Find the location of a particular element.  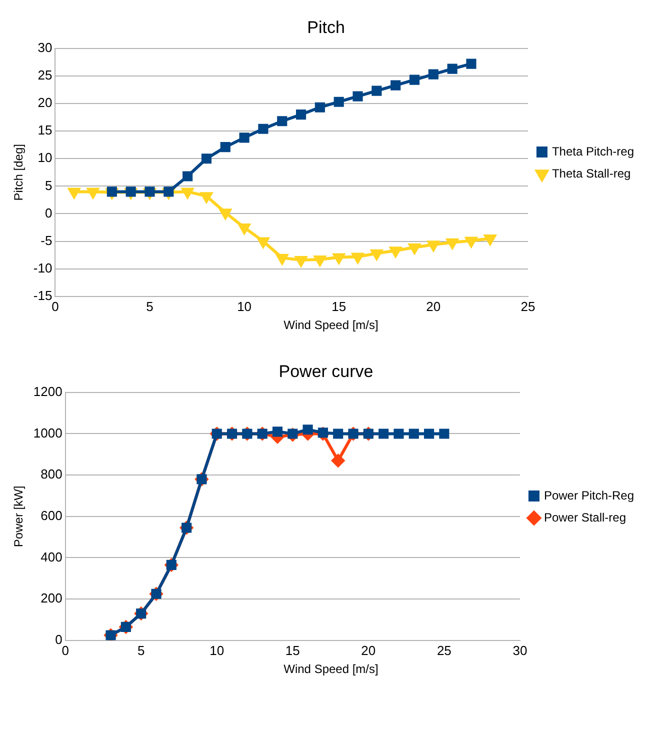

y-tick-label: 25 is located at coordinates (45, 75).